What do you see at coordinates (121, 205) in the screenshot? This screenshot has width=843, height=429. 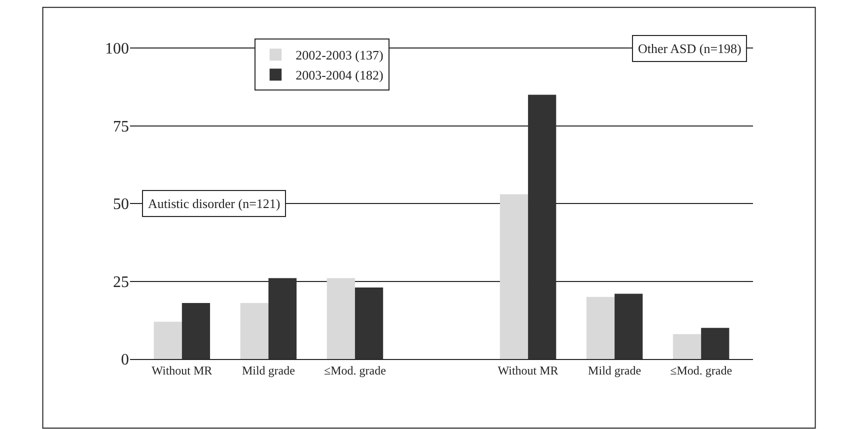 I see `y-tick-label: 50` at bounding box center [121, 205].